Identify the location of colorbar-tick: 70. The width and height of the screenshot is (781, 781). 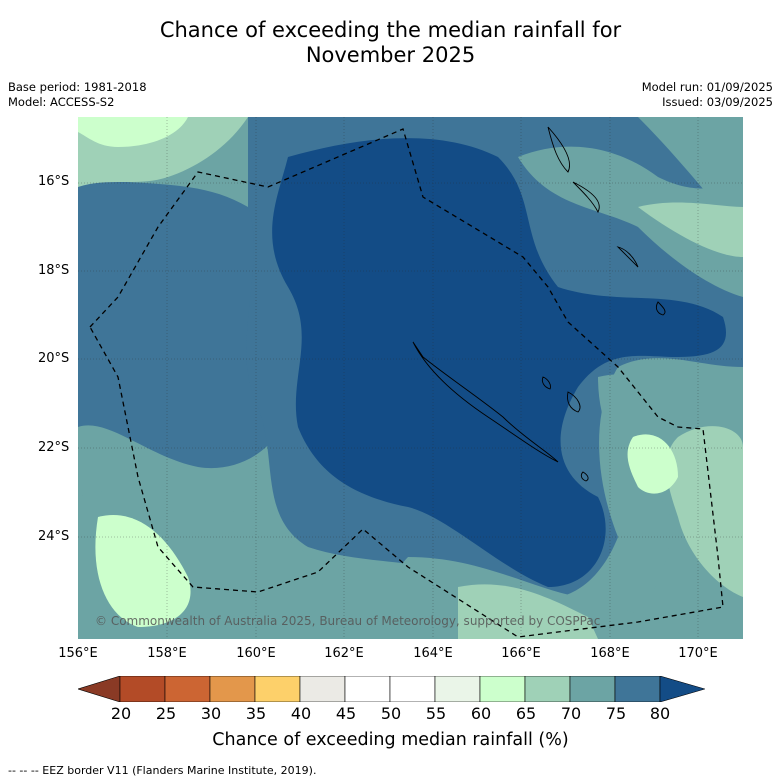
(571, 713).